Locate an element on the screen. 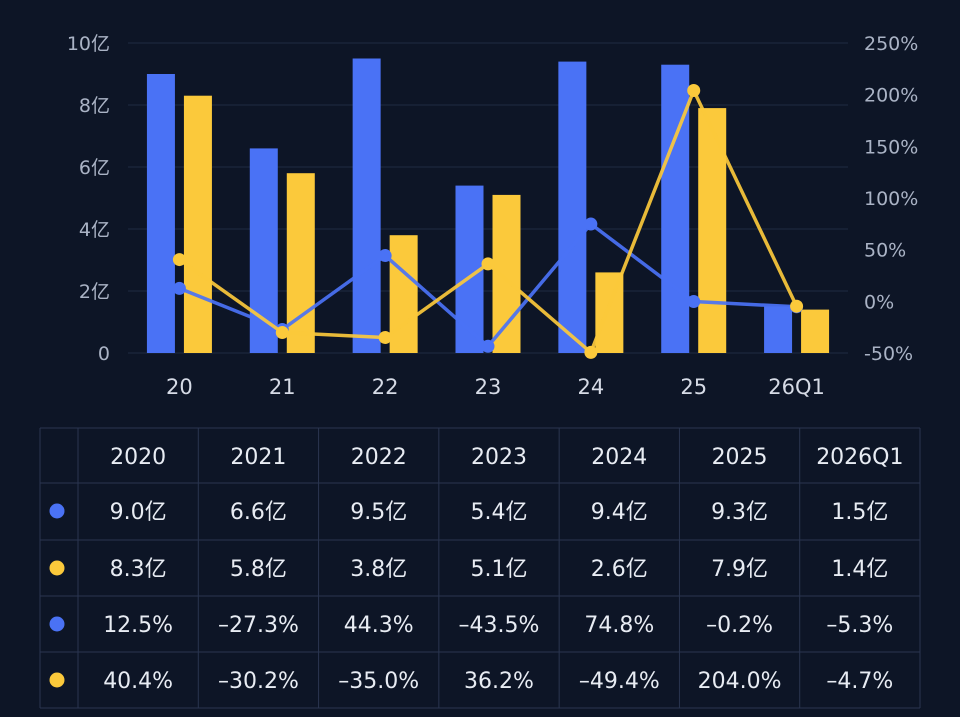 This screenshot has height=717, width=960. table-header-cell: 2022 is located at coordinates (379, 457).